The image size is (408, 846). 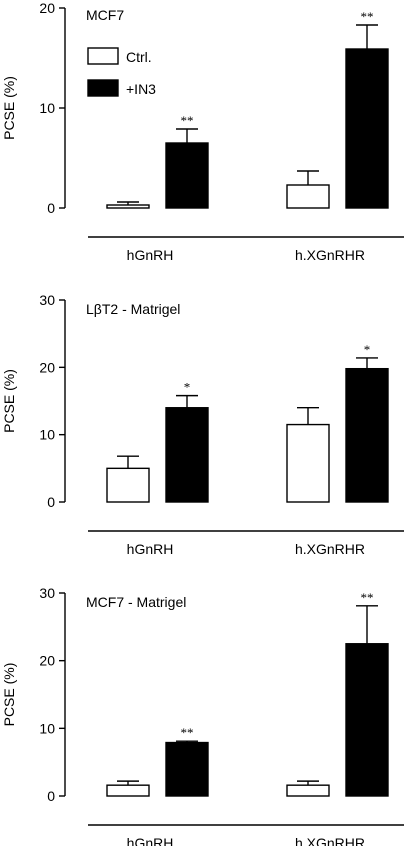 I want to click on legend-swatch-ctrl, so click(x=103, y=56).